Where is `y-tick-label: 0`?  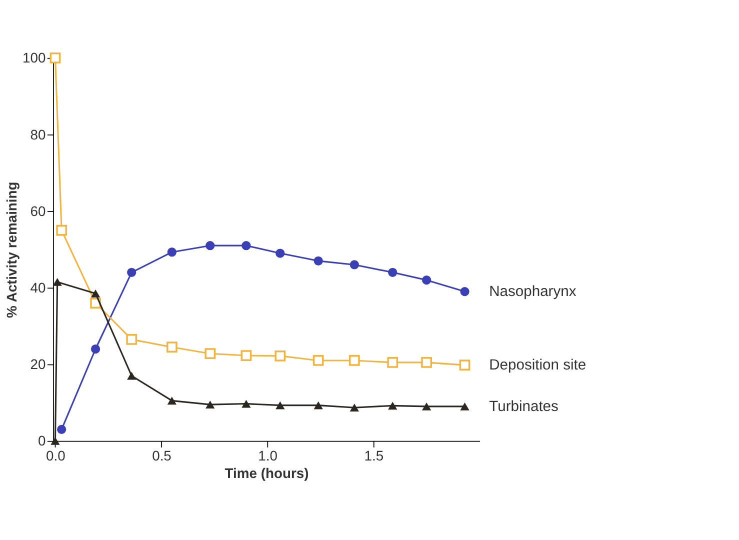 y-tick-label: 0 is located at coordinates (42, 440).